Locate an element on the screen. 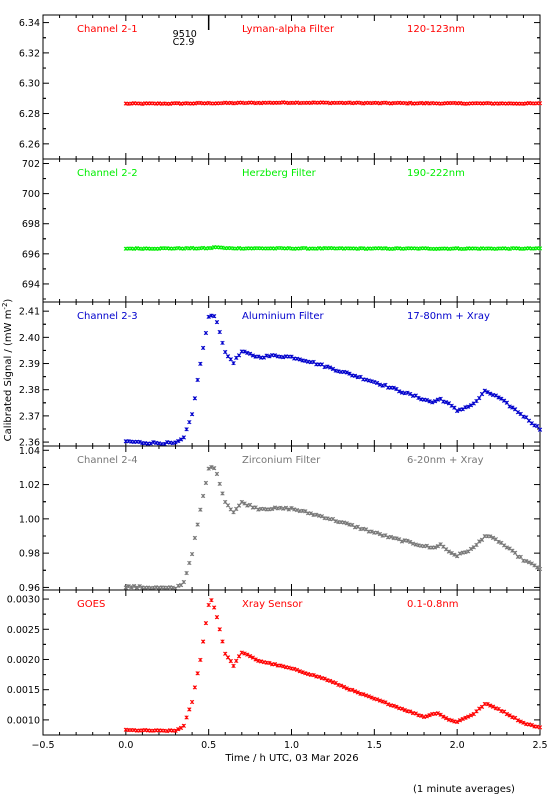 This screenshot has height=800, width=550. band-label: 17-80nm + Xray is located at coordinates (448, 316).